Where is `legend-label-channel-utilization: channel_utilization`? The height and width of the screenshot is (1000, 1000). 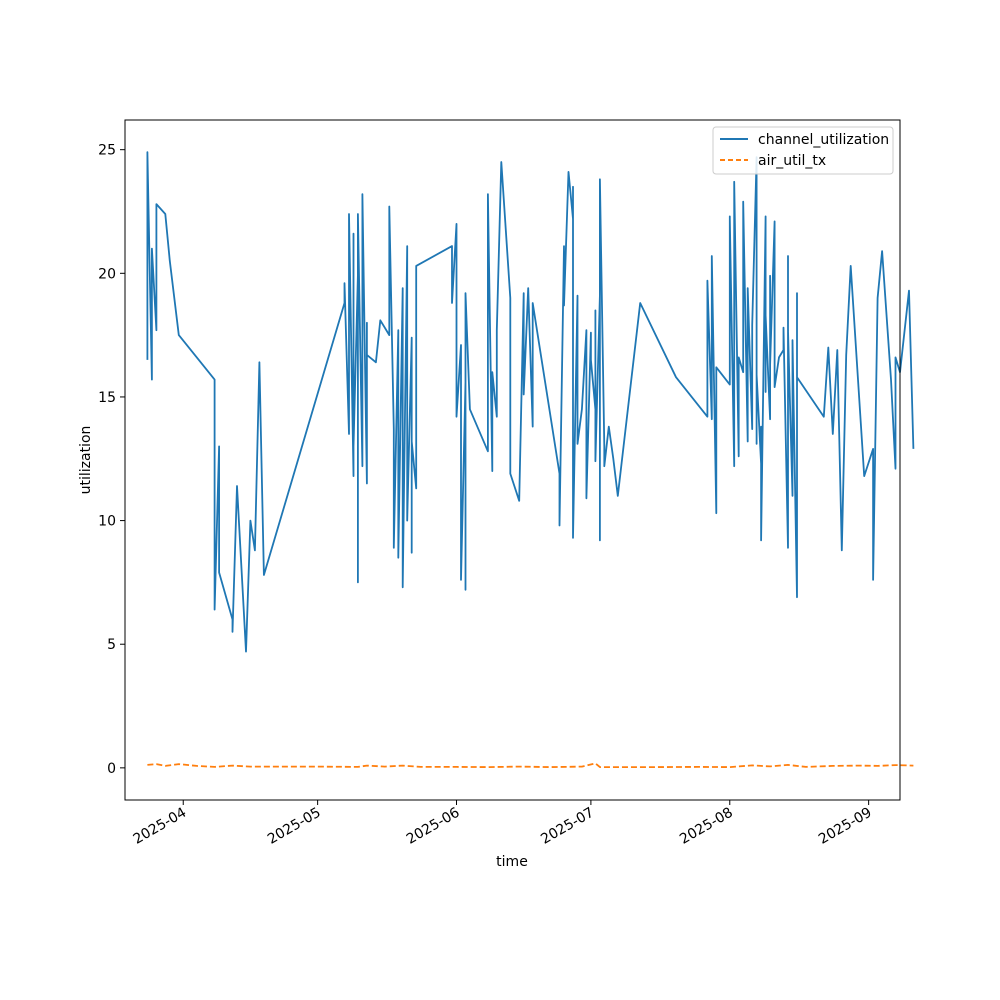
legend-label-channel-utilization: channel_utilization is located at coordinates (823, 140).